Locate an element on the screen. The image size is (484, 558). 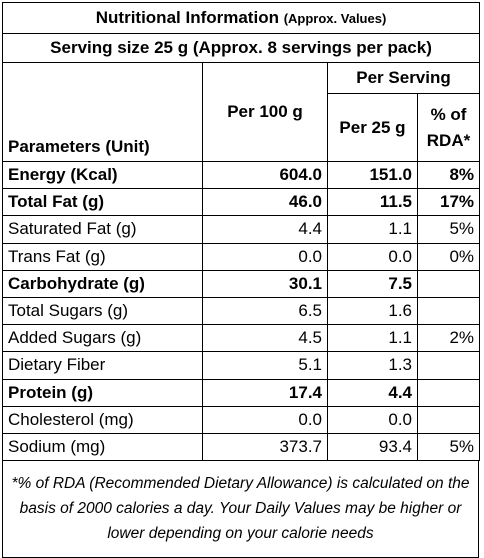
title-row: Nutritional Information (Approx. Values) is located at coordinates (241, 18).